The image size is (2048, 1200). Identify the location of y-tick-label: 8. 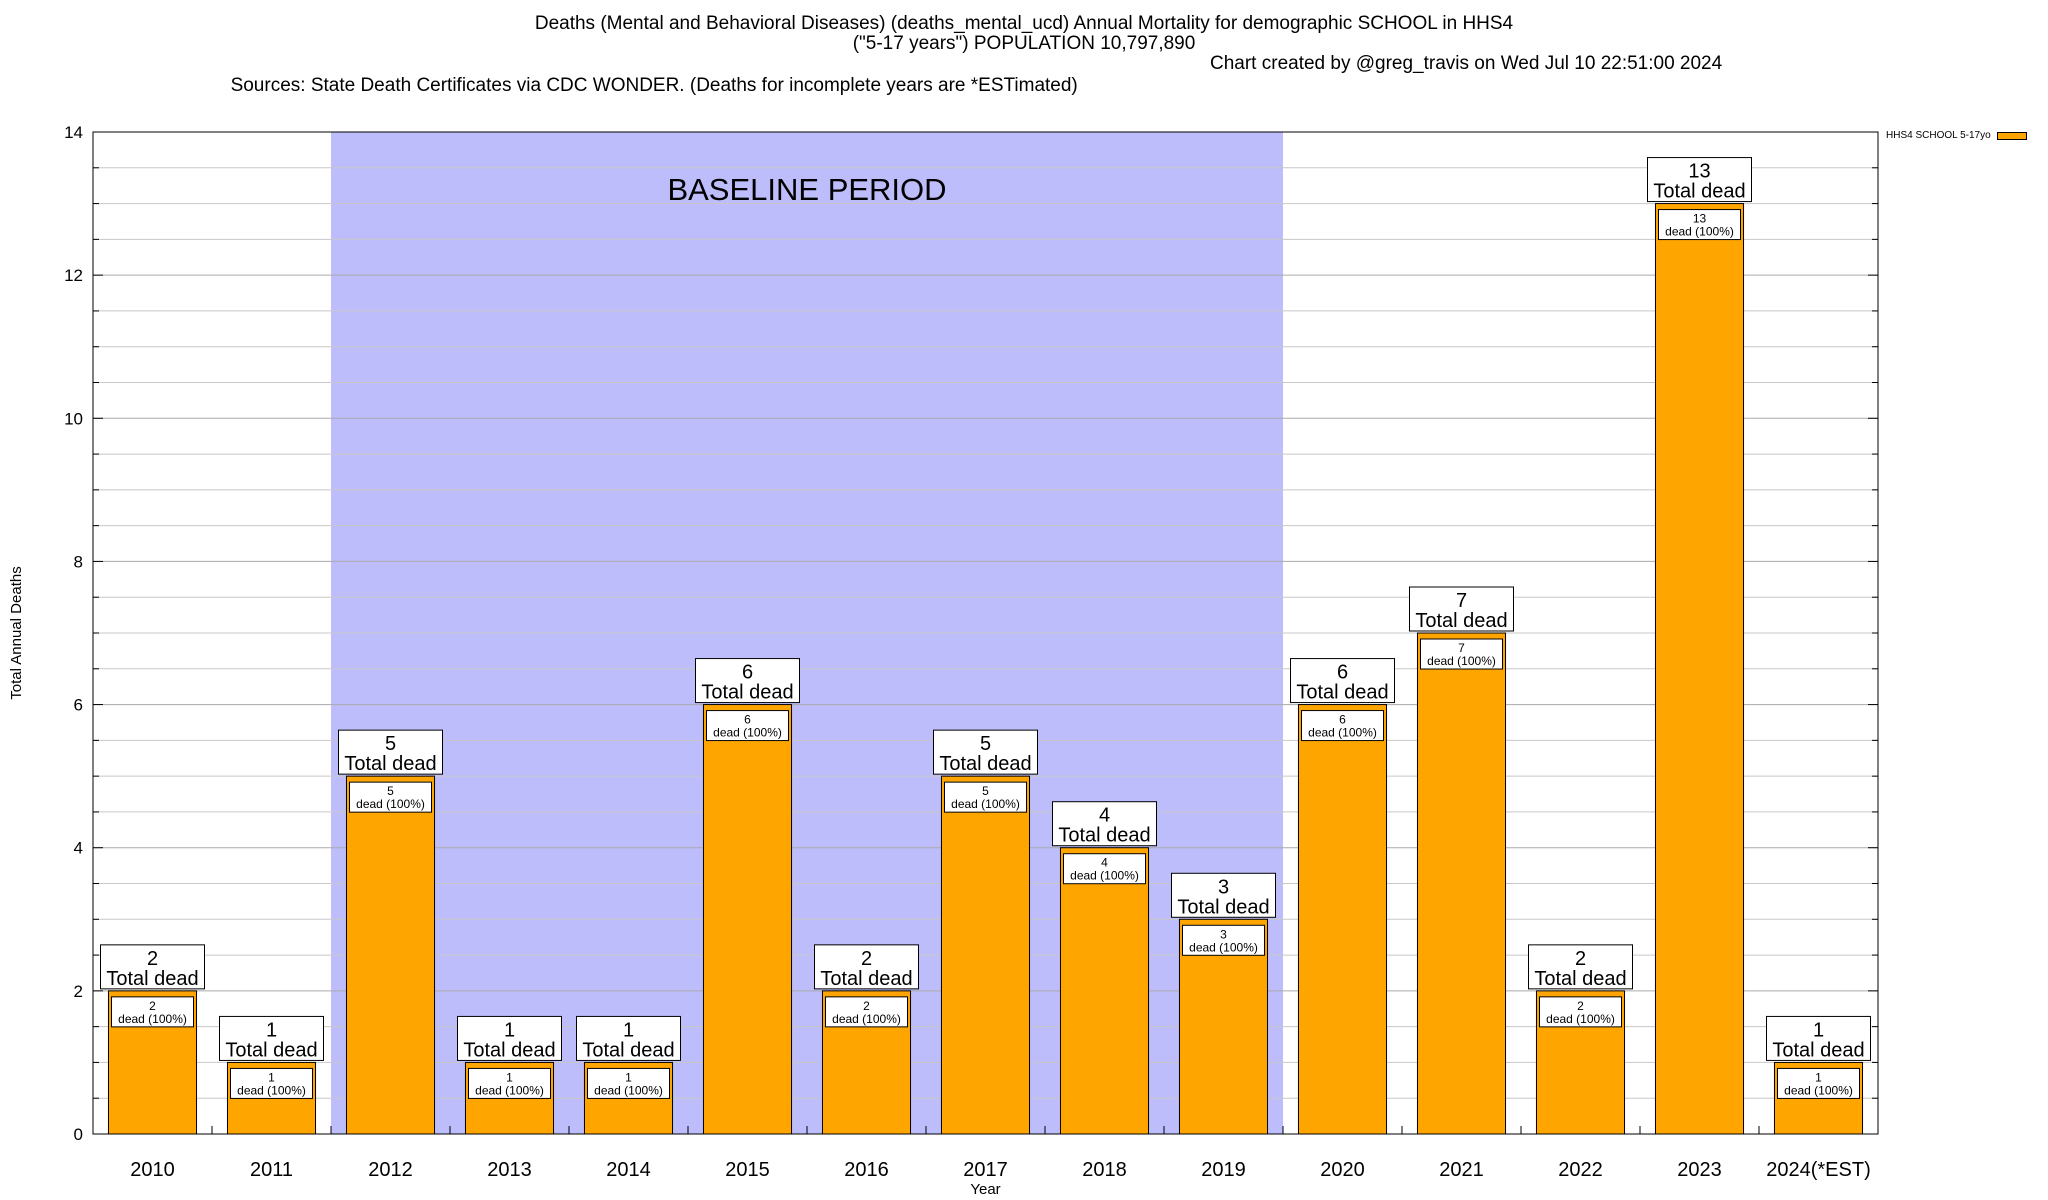
(78, 561).